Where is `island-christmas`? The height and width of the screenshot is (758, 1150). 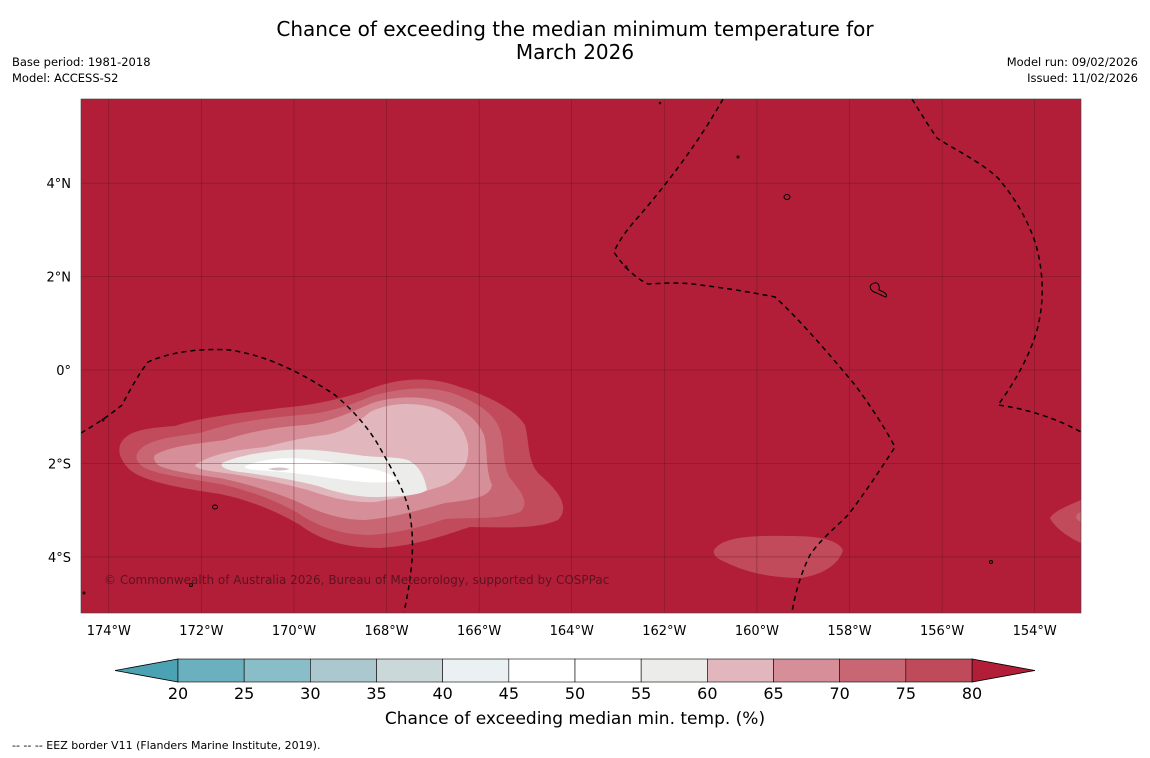
island-christmas is located at coordinates (878, 290).